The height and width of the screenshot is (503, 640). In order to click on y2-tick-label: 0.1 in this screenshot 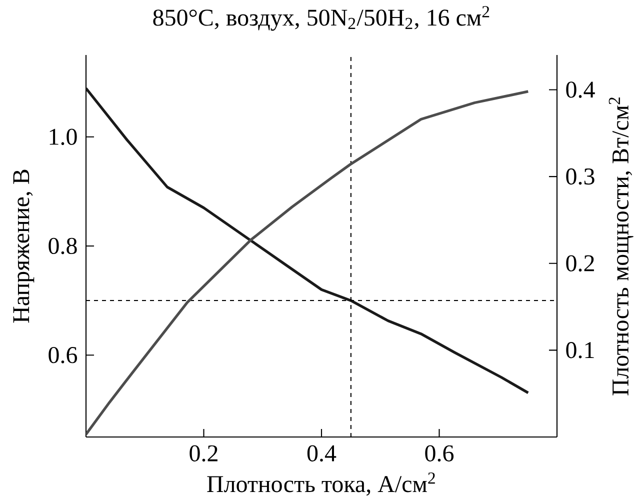, I will do `click(580, 350)`.